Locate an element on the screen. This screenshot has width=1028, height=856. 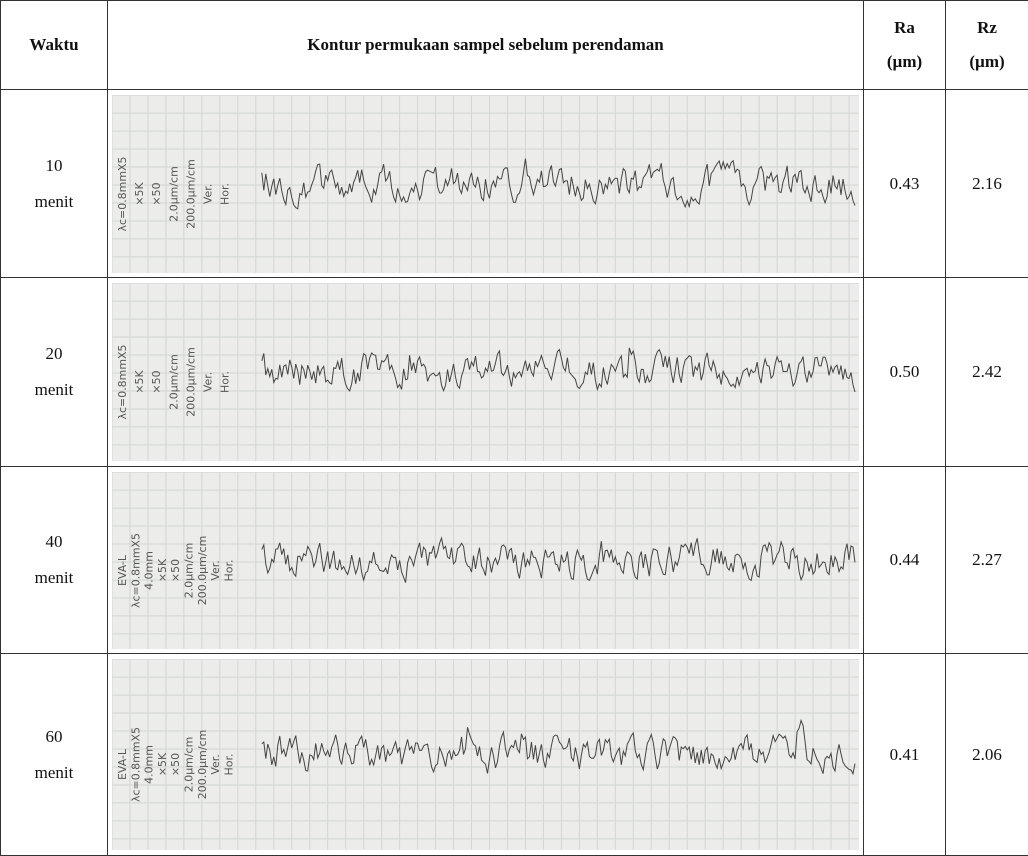
ra-cell: 0.43 is located at coordinates (904, 183).